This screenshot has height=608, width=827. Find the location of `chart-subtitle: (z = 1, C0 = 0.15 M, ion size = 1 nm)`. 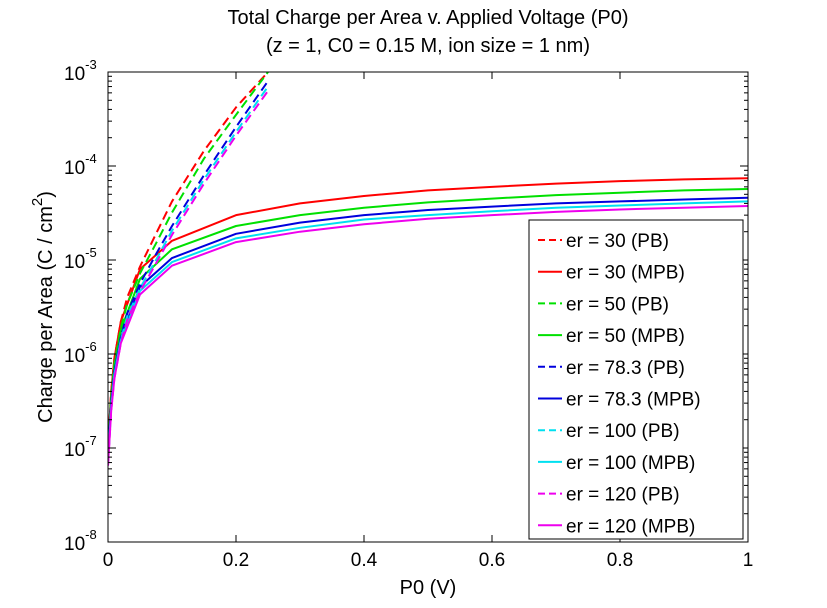

chart-subtitle: (z = 1, C0 = 0.15 M, ion size = 1 nm) is located at coordinates (428, 46).